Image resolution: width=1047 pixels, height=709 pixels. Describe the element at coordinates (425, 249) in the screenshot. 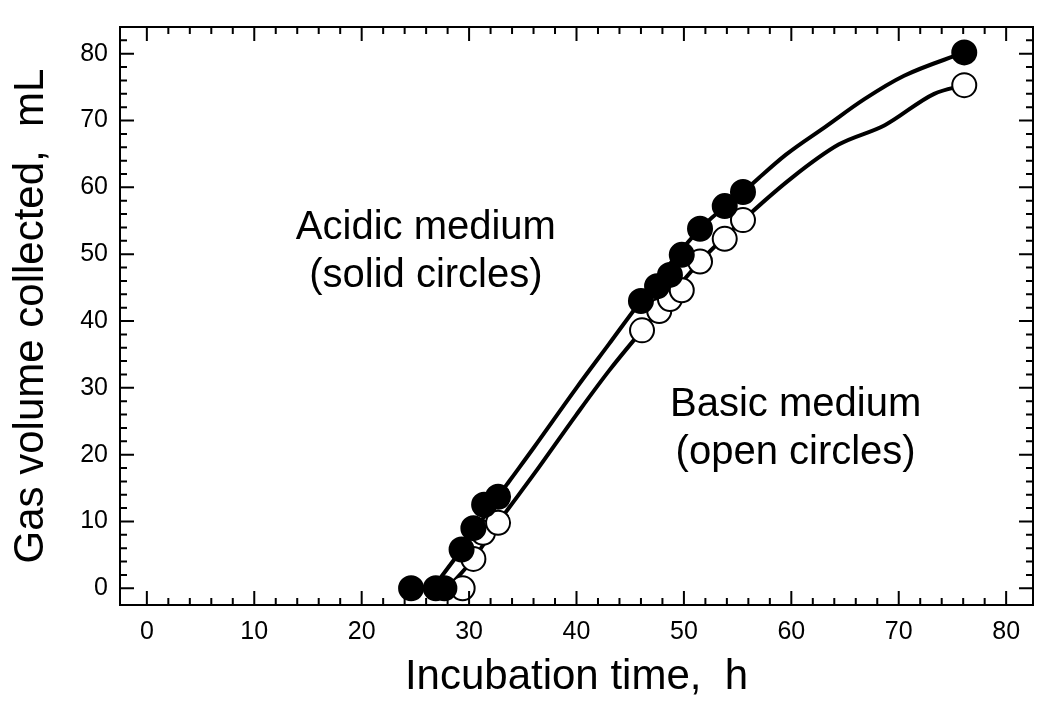

I see `annotation: Acidic medium (solid circles)` at that location.